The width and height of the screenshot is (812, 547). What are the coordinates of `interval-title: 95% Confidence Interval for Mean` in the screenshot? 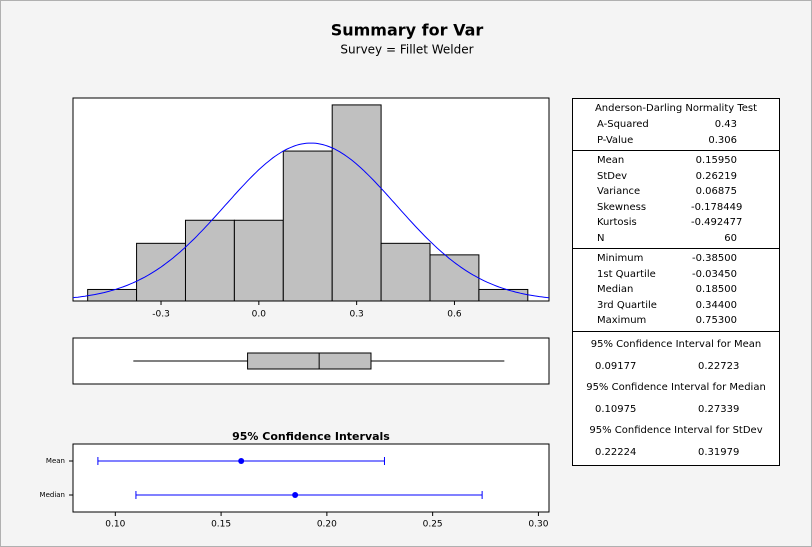 It's located at (676, 345).